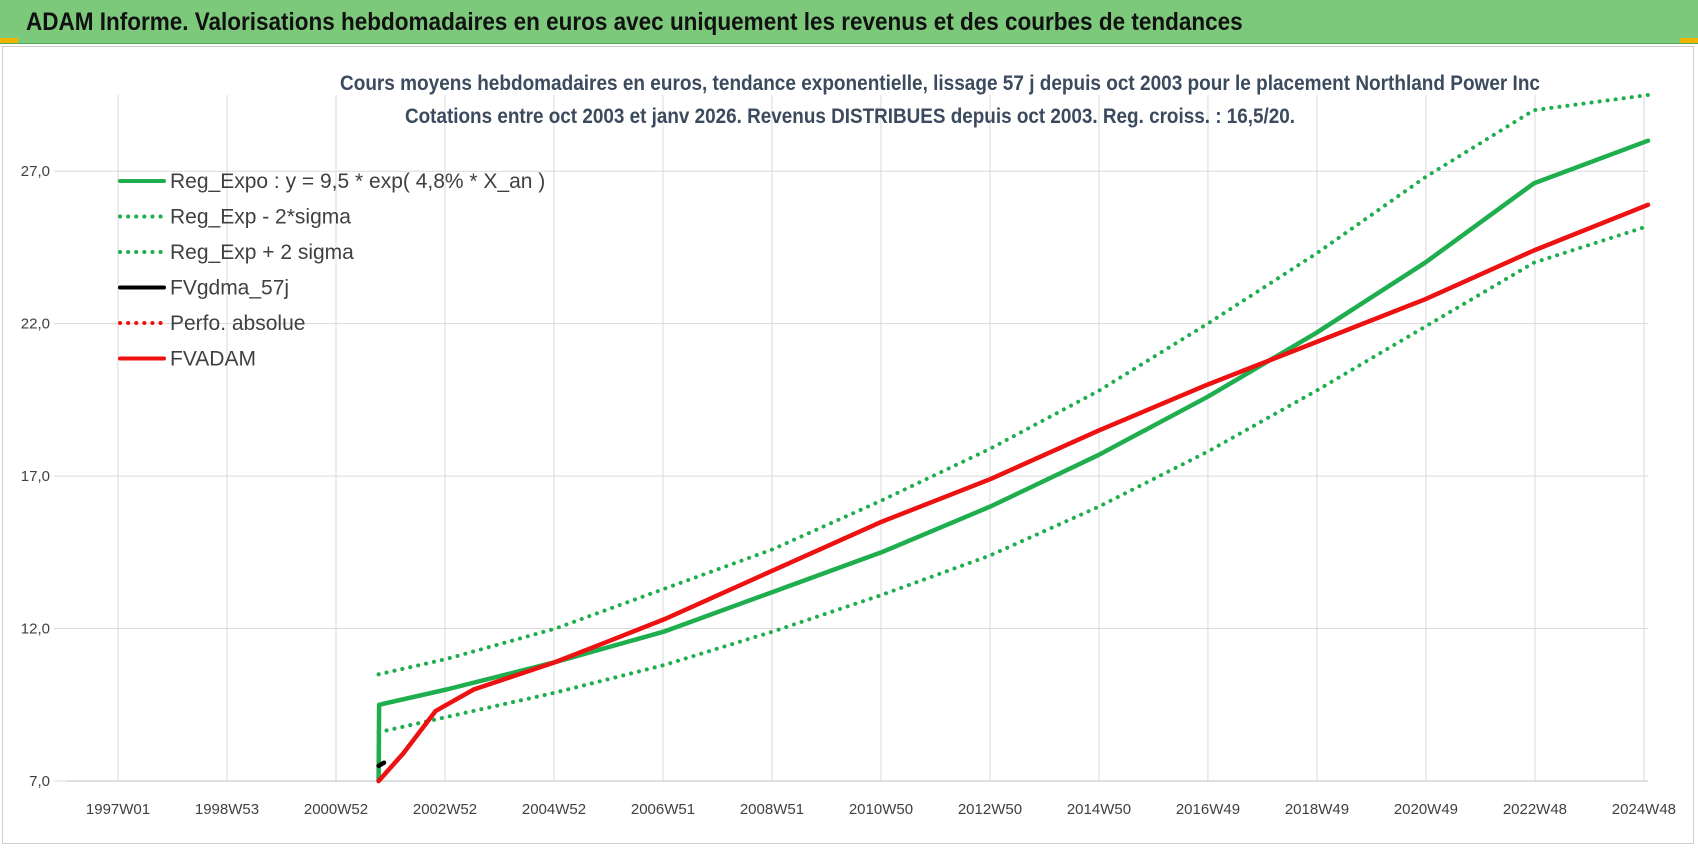 The height and width of the screenshot is (848, 1698). I want to click on legend-entry: Reg_Exp + 2 sigma, so click(262, 252).